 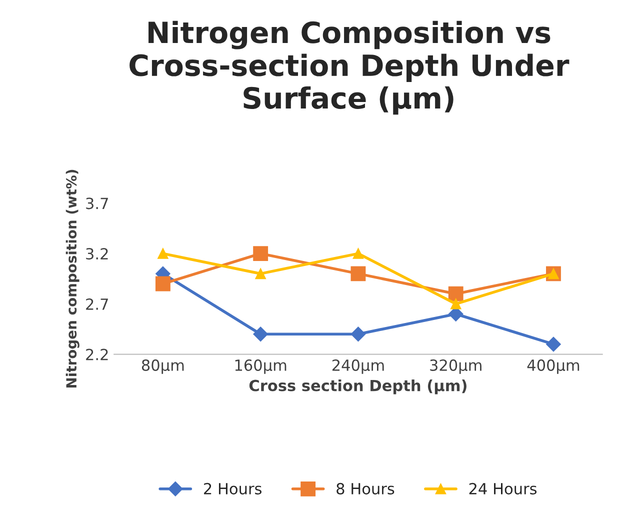 What do you see at coordinates (73, 279) in the screenshot?
I see `y-axis-title: Nitrogen composition (wt%)` at bounding box center [73, 279].